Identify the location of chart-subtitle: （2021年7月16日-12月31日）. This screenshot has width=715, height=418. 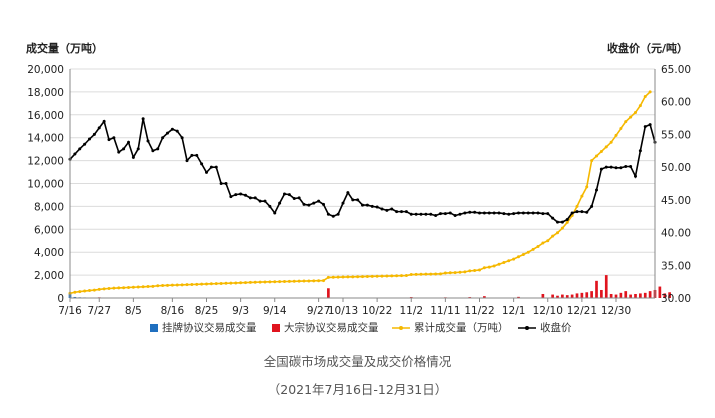
(357, 389).